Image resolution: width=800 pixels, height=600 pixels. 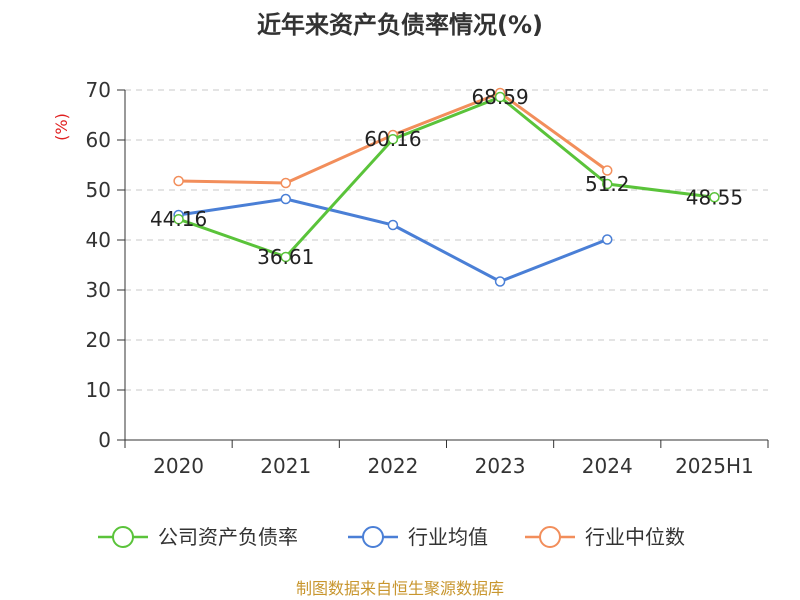 What do you see at coordinates (98, 340) in the screenshot?
I see `y-tick-label: 20` at bounding box center [98, 340].